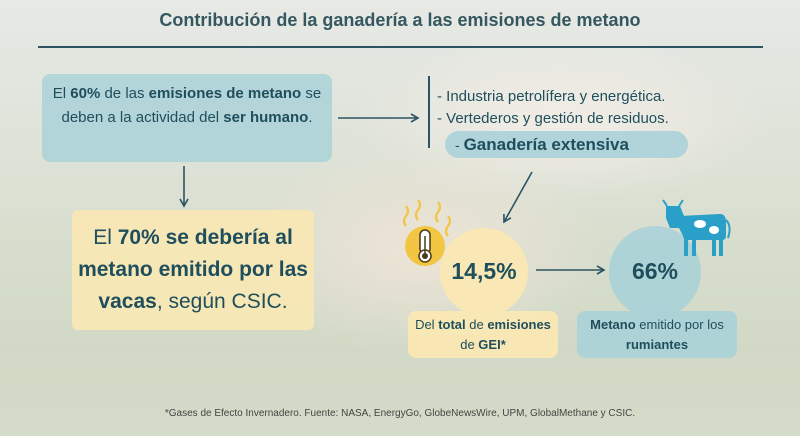  I want to click on title-divider, so click(400, 47).